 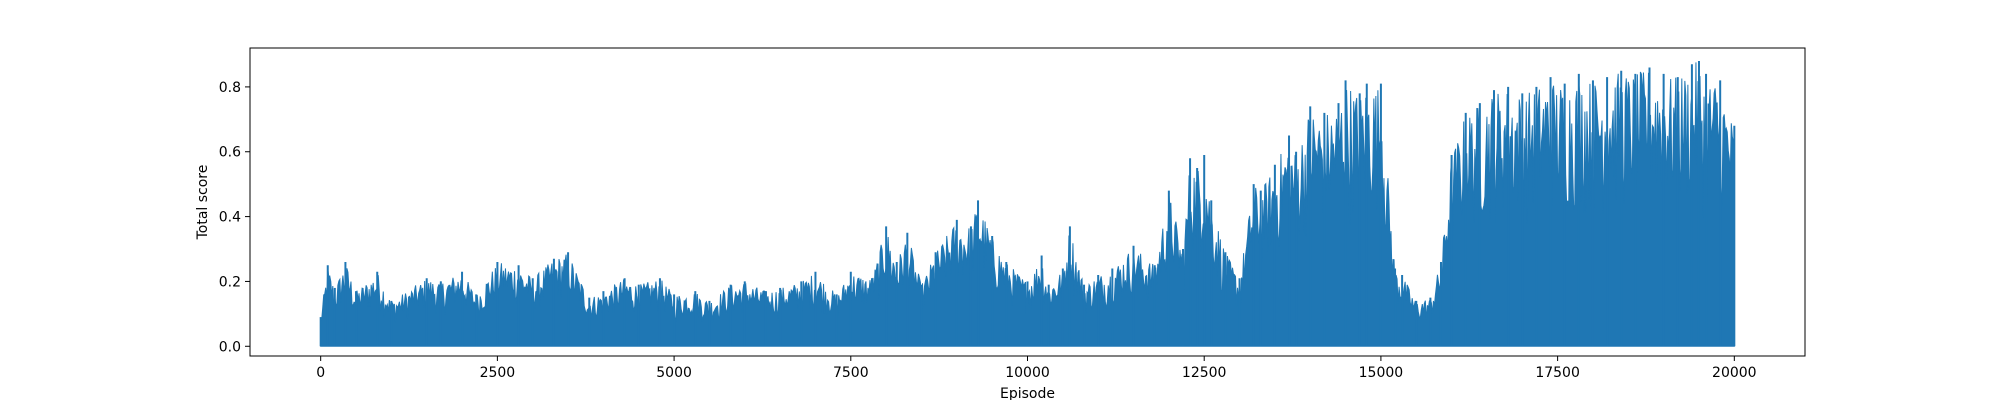 What do you see at coordinates (851, 373) in the screenshot?
I see `x-tick-label: 7500` at bounding box center [851, 373].